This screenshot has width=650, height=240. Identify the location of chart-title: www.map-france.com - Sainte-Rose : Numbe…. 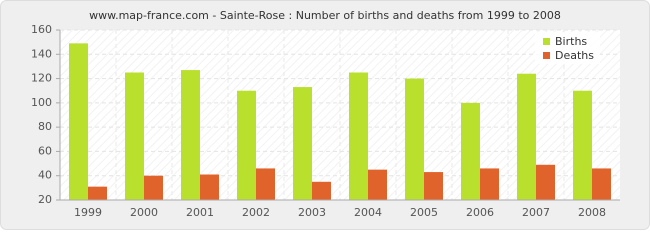
(325, 15).